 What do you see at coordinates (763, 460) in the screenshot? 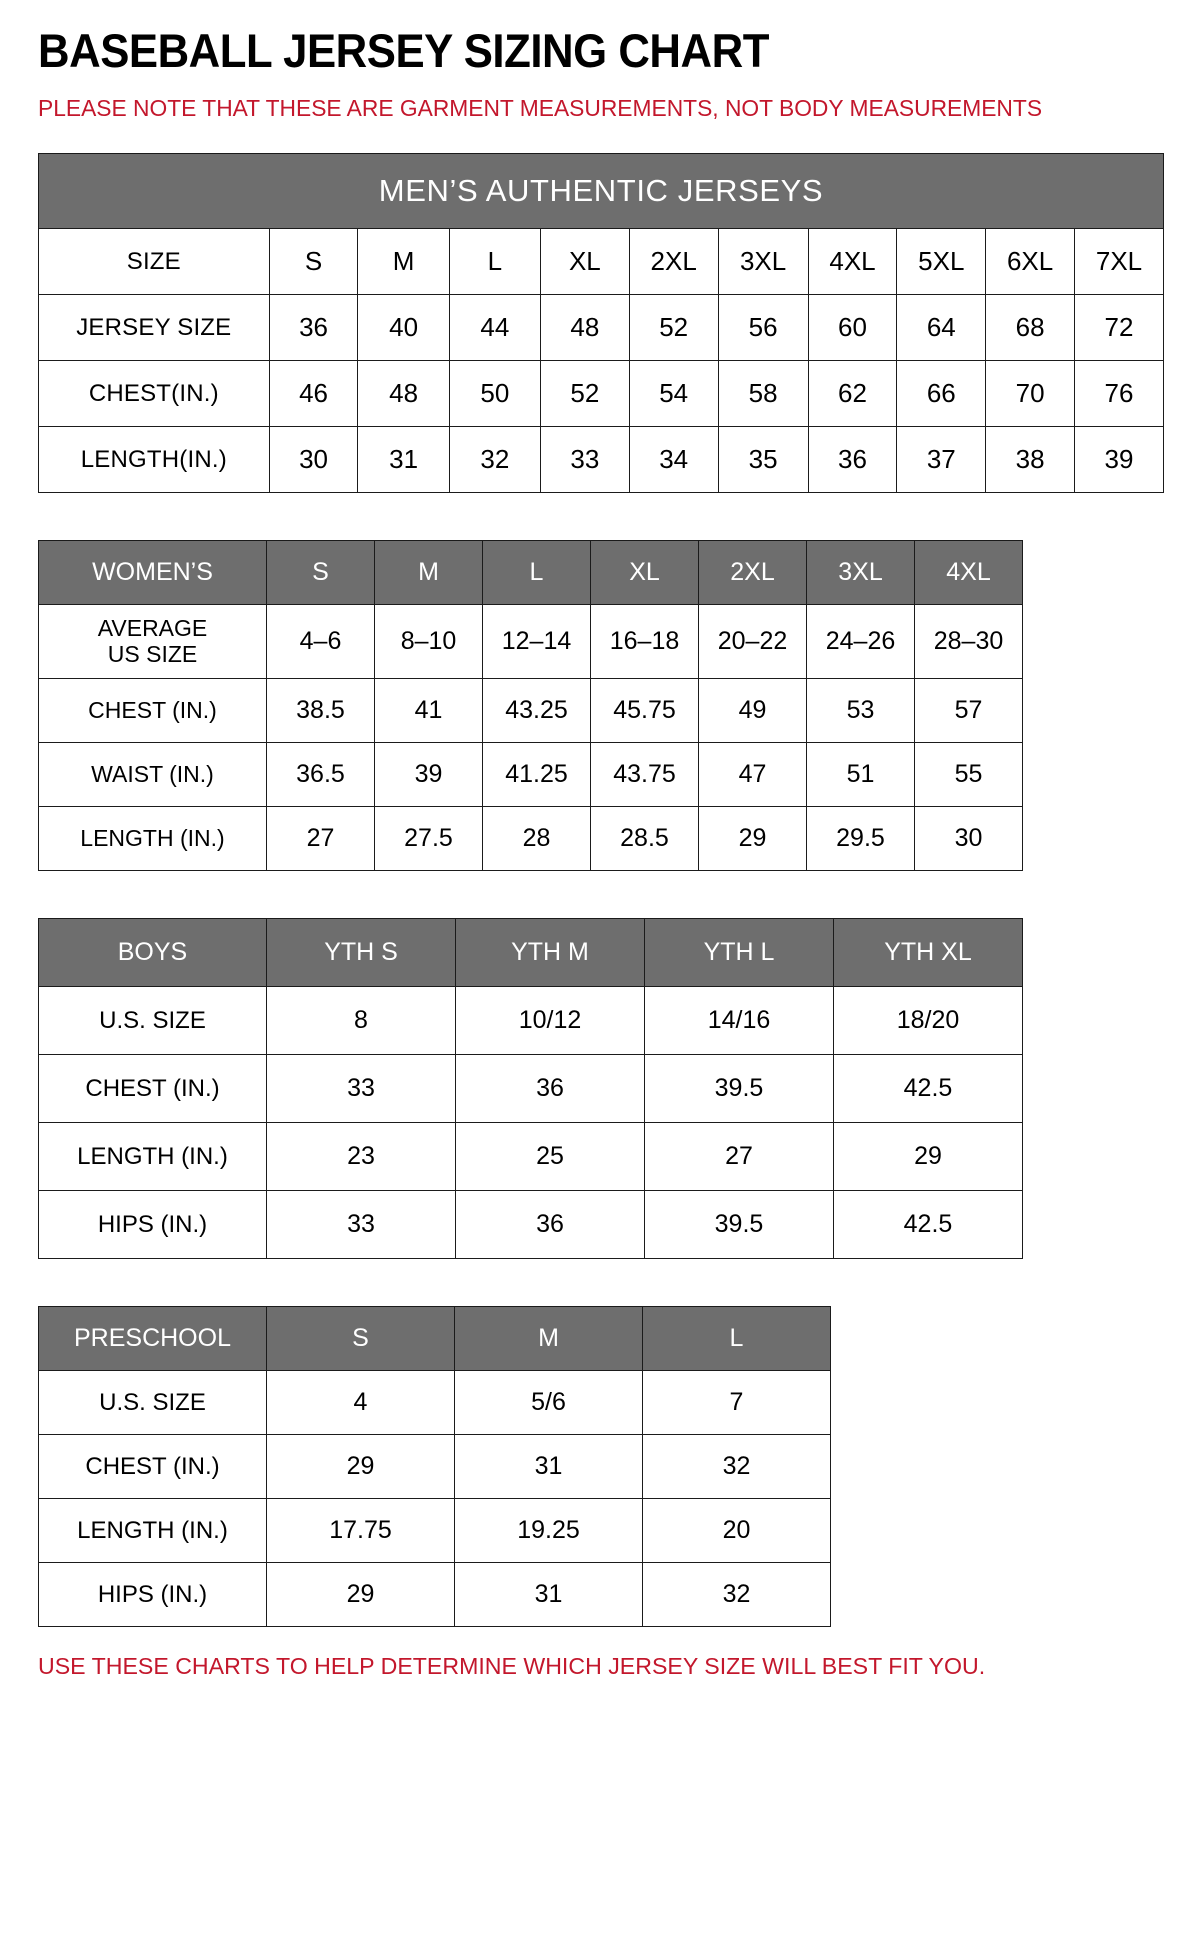
I see `table-cell: 35` at bounding box center [763, 460].